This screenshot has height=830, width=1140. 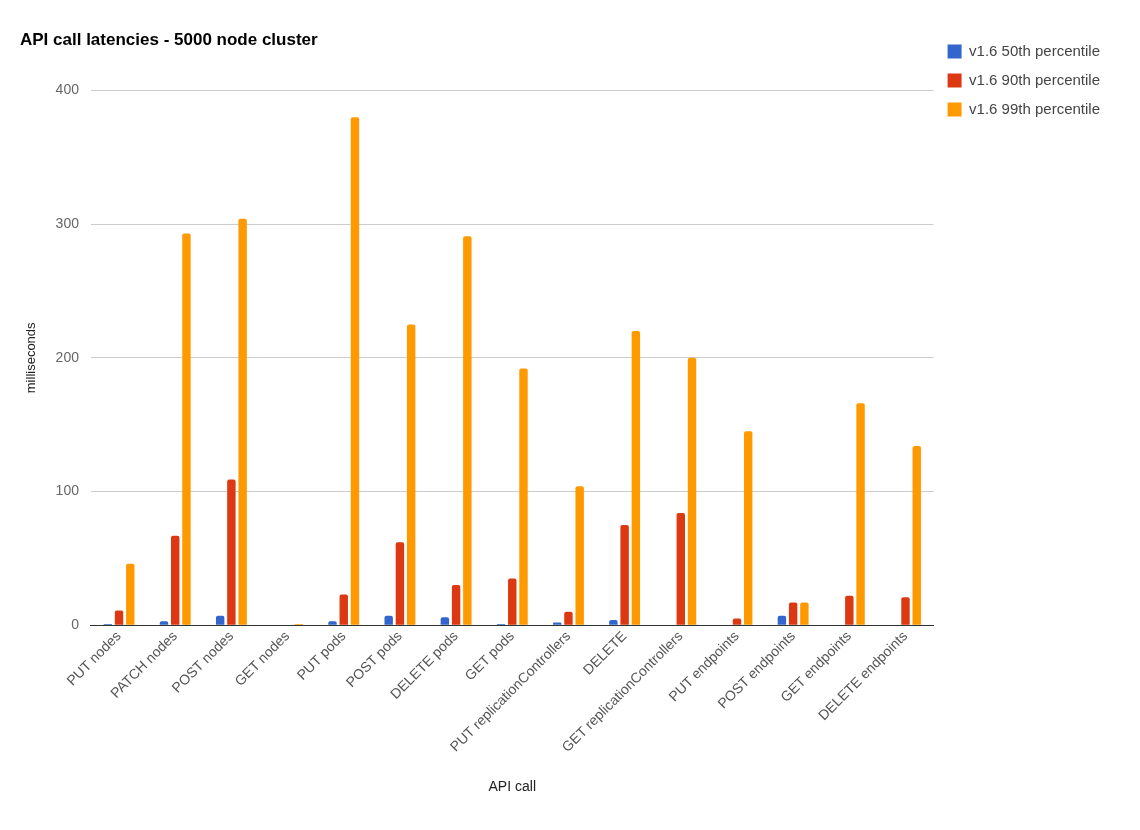 I want to click on chart-title: API call latencies - 5000 node cluster, so click(x=169, y=39).